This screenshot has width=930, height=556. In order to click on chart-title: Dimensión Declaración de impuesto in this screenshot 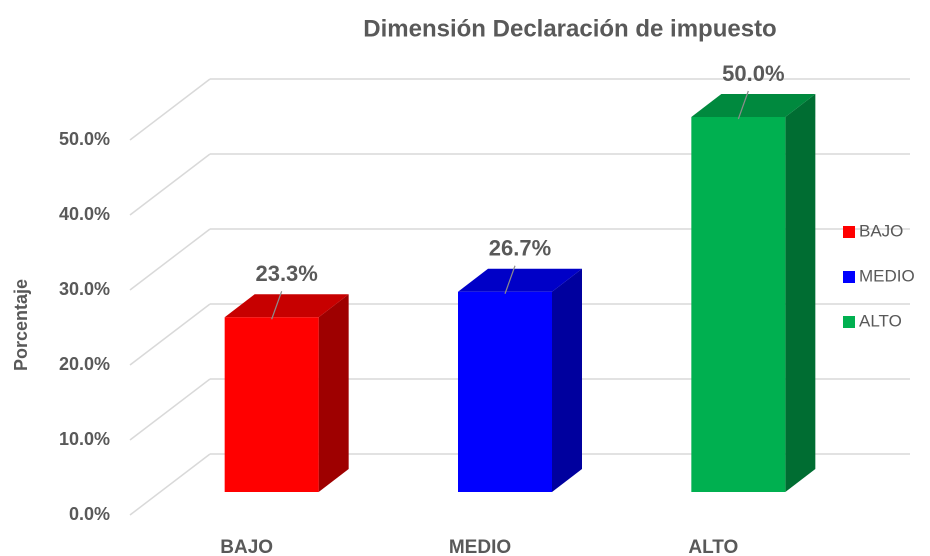, I will do `click(569, 28)`.